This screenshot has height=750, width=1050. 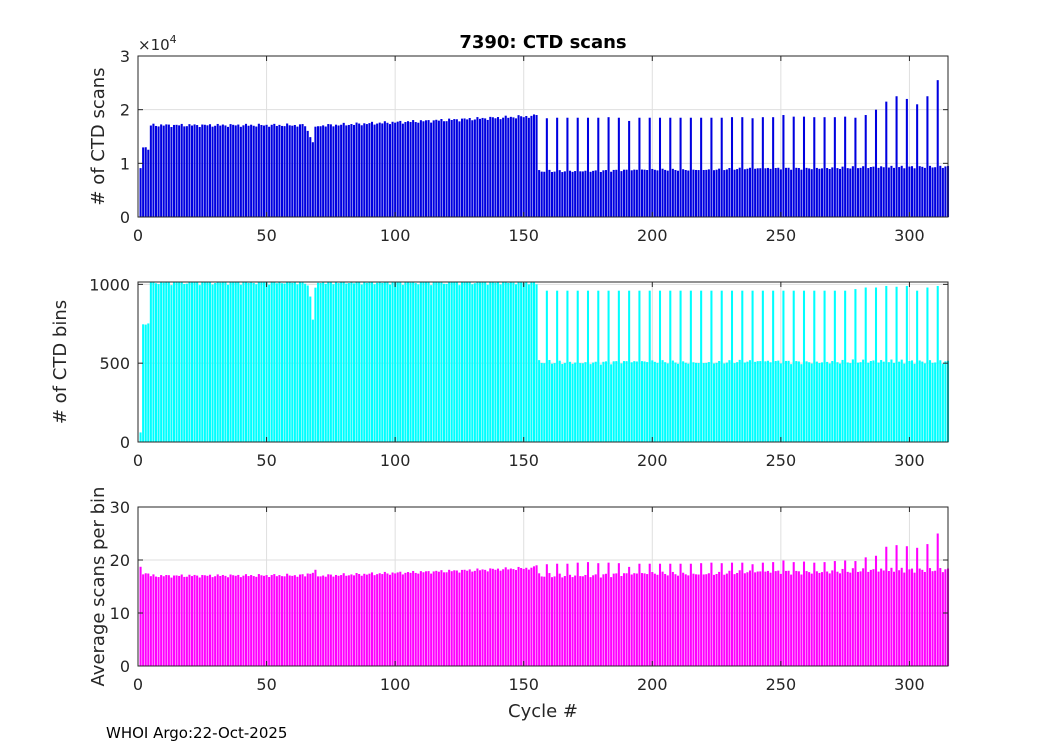 I want to click on footer-credit: WHOI Argo:22-Oct-2025, so click(x=197, y=733).